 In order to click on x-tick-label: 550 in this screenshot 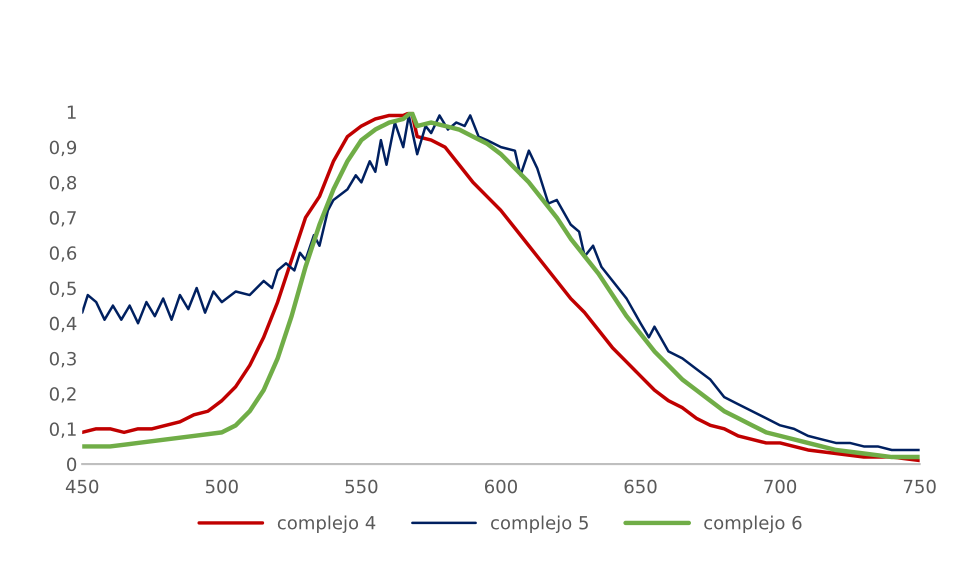, I will do `click(362, 487)`.